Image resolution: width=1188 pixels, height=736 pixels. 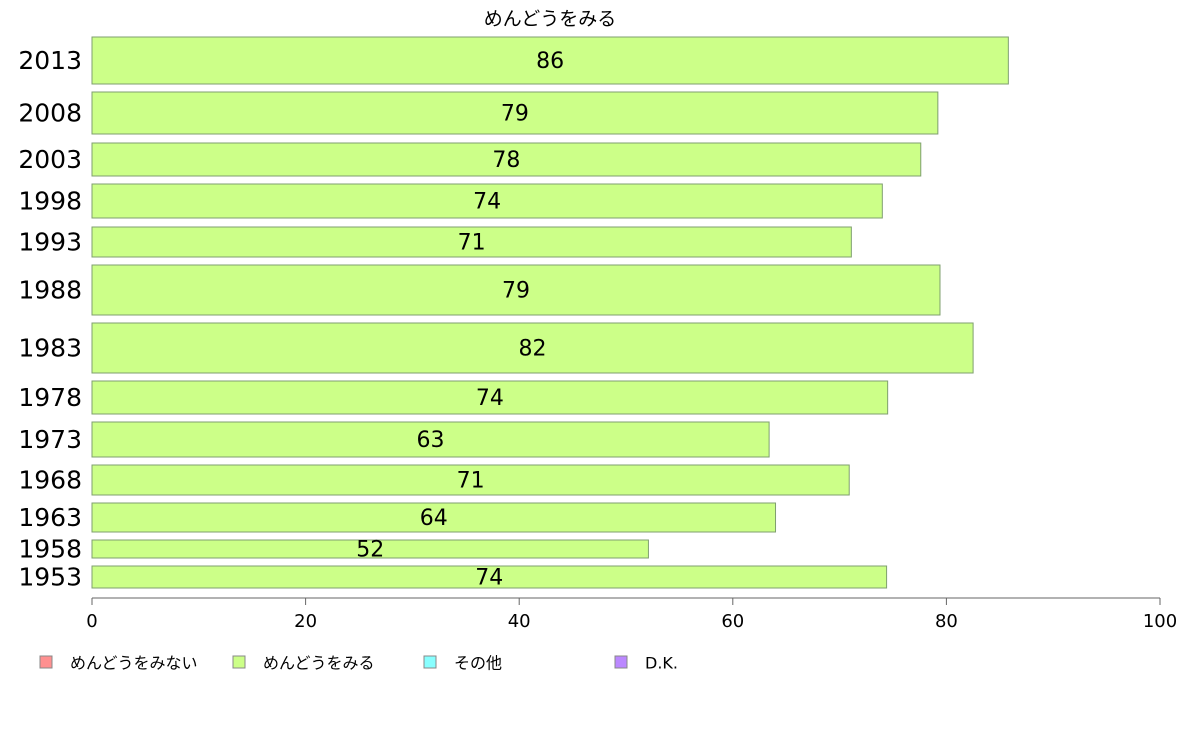 I want to click on bar-1993, so click(x=471, y=242).